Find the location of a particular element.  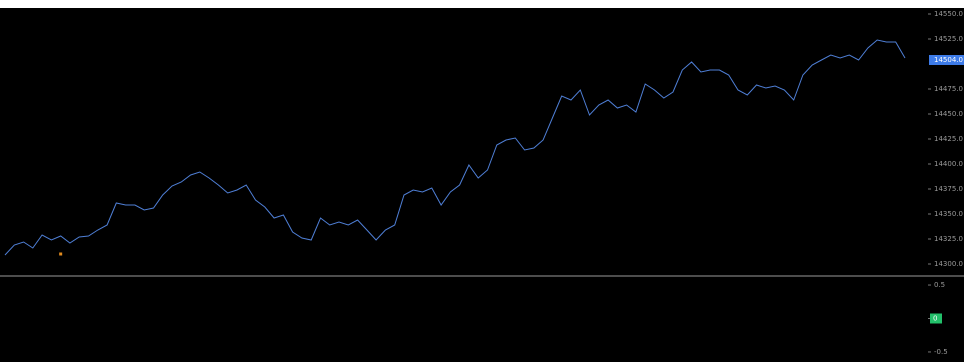

indicator-tick-label: -0.5 is located at coordinates (941, 352).